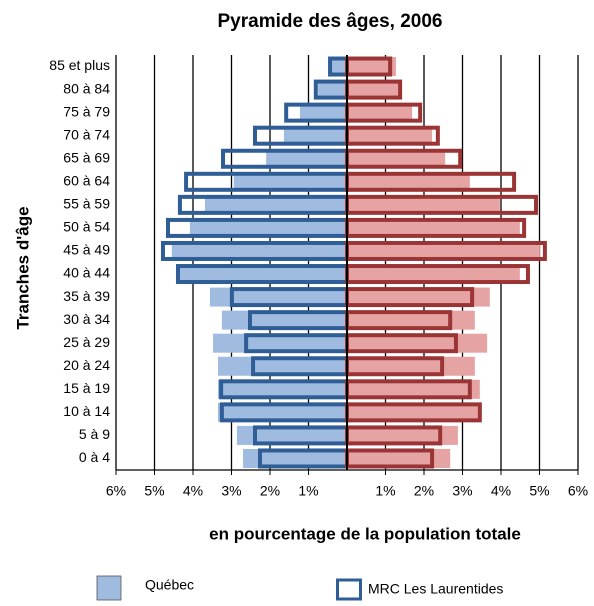 The height and width of the screenshot is (606, 594). What do you see at coordinates (86, 319) in the screenshot?
I see `y-tick-label: 30 à 34` at bounding box center [86, 319].